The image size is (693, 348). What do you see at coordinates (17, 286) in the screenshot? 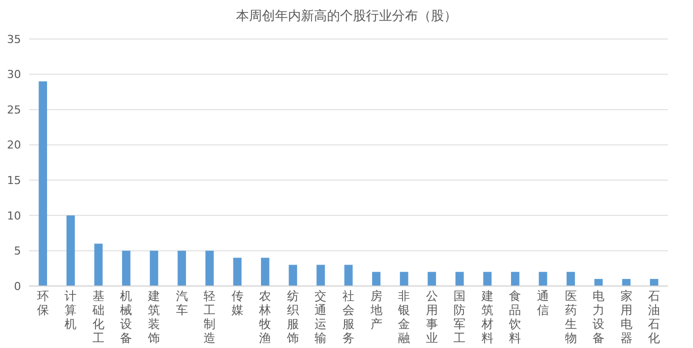
I see `y-tick-label: 0` at bounding box center [17, 286].